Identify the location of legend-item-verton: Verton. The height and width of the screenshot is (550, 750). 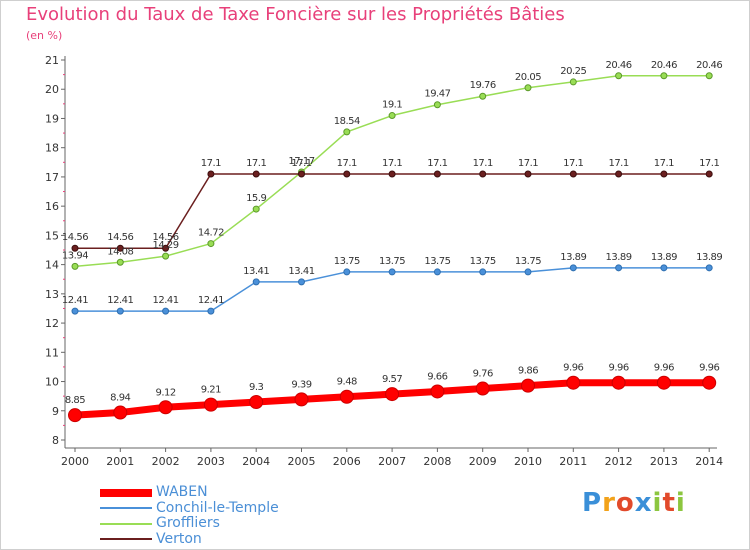
(189, 539).